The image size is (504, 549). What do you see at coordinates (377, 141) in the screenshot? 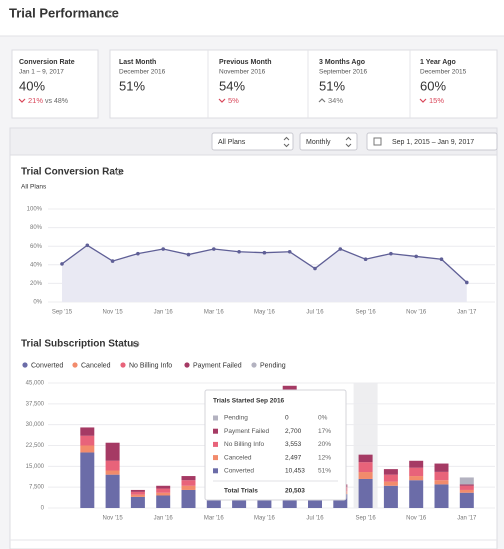
I see `calendar-icon` at bounding box center [377, 141].